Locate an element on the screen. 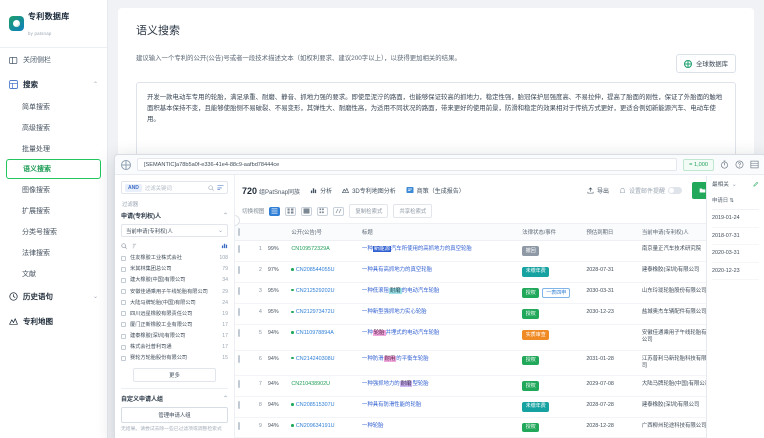 Image resolution: width=764 pixels, height=438 pixels. sort-control: 最相关 ⌄ is located at coordinates (735, 186).